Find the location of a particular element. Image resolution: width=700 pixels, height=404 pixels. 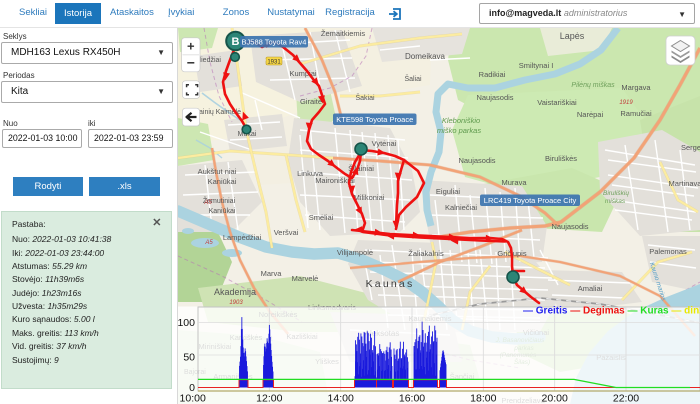

svg-text: Radikiai is located at coordinates (492, 74).